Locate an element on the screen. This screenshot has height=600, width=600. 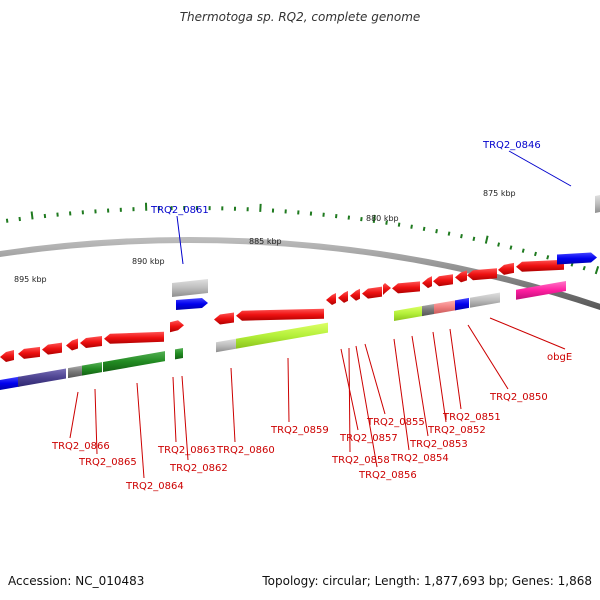
gene-label: TRQ2_0856 is located at coordinates (387, 475).